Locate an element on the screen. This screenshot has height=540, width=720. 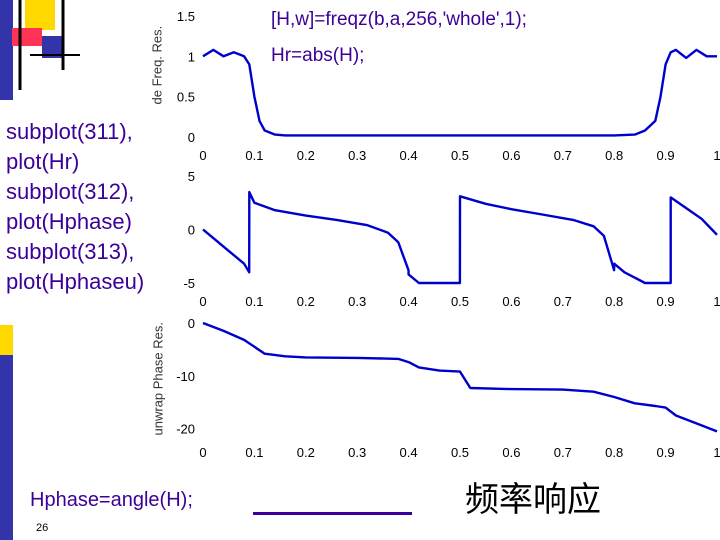
code-line-angle: Hphase=angle(H); is located at coordinates (111, 500).